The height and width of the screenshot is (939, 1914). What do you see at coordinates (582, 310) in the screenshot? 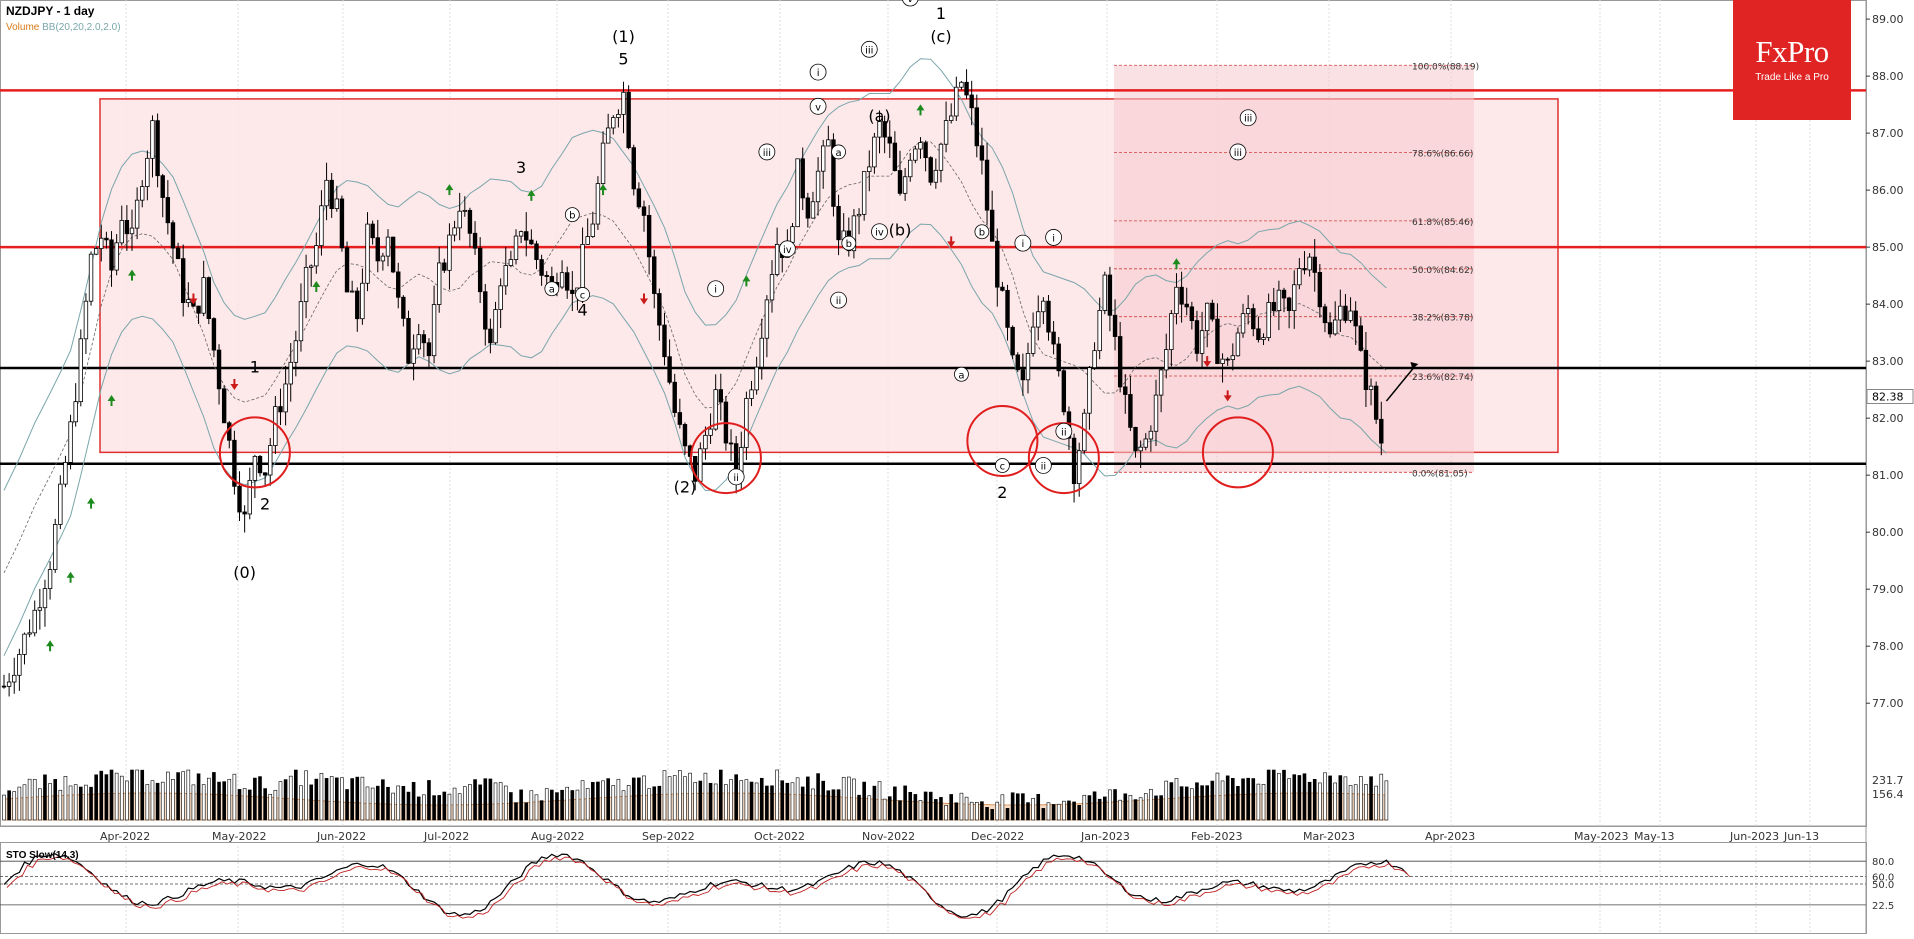
I see `wave-label: 4` at bounding box center [582, 310].